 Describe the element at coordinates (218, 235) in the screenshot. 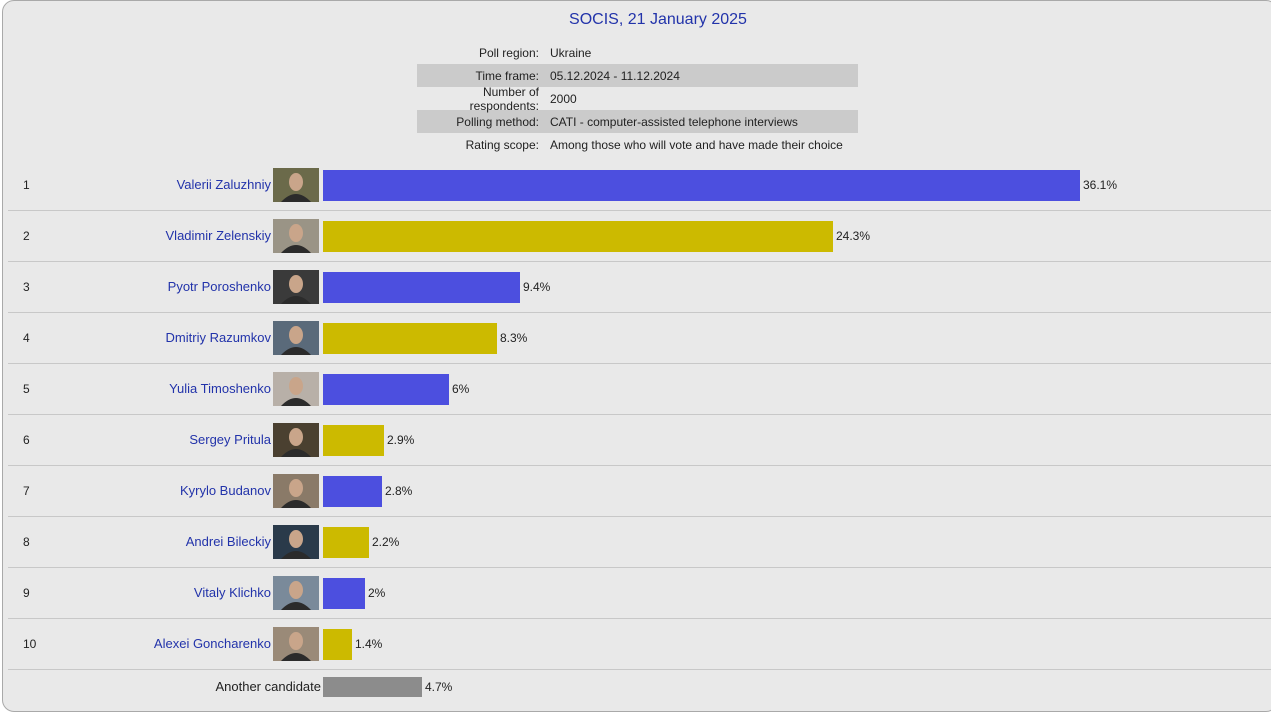

I see `candidate-name-link: Vladimir Zelenskiy` at that location.